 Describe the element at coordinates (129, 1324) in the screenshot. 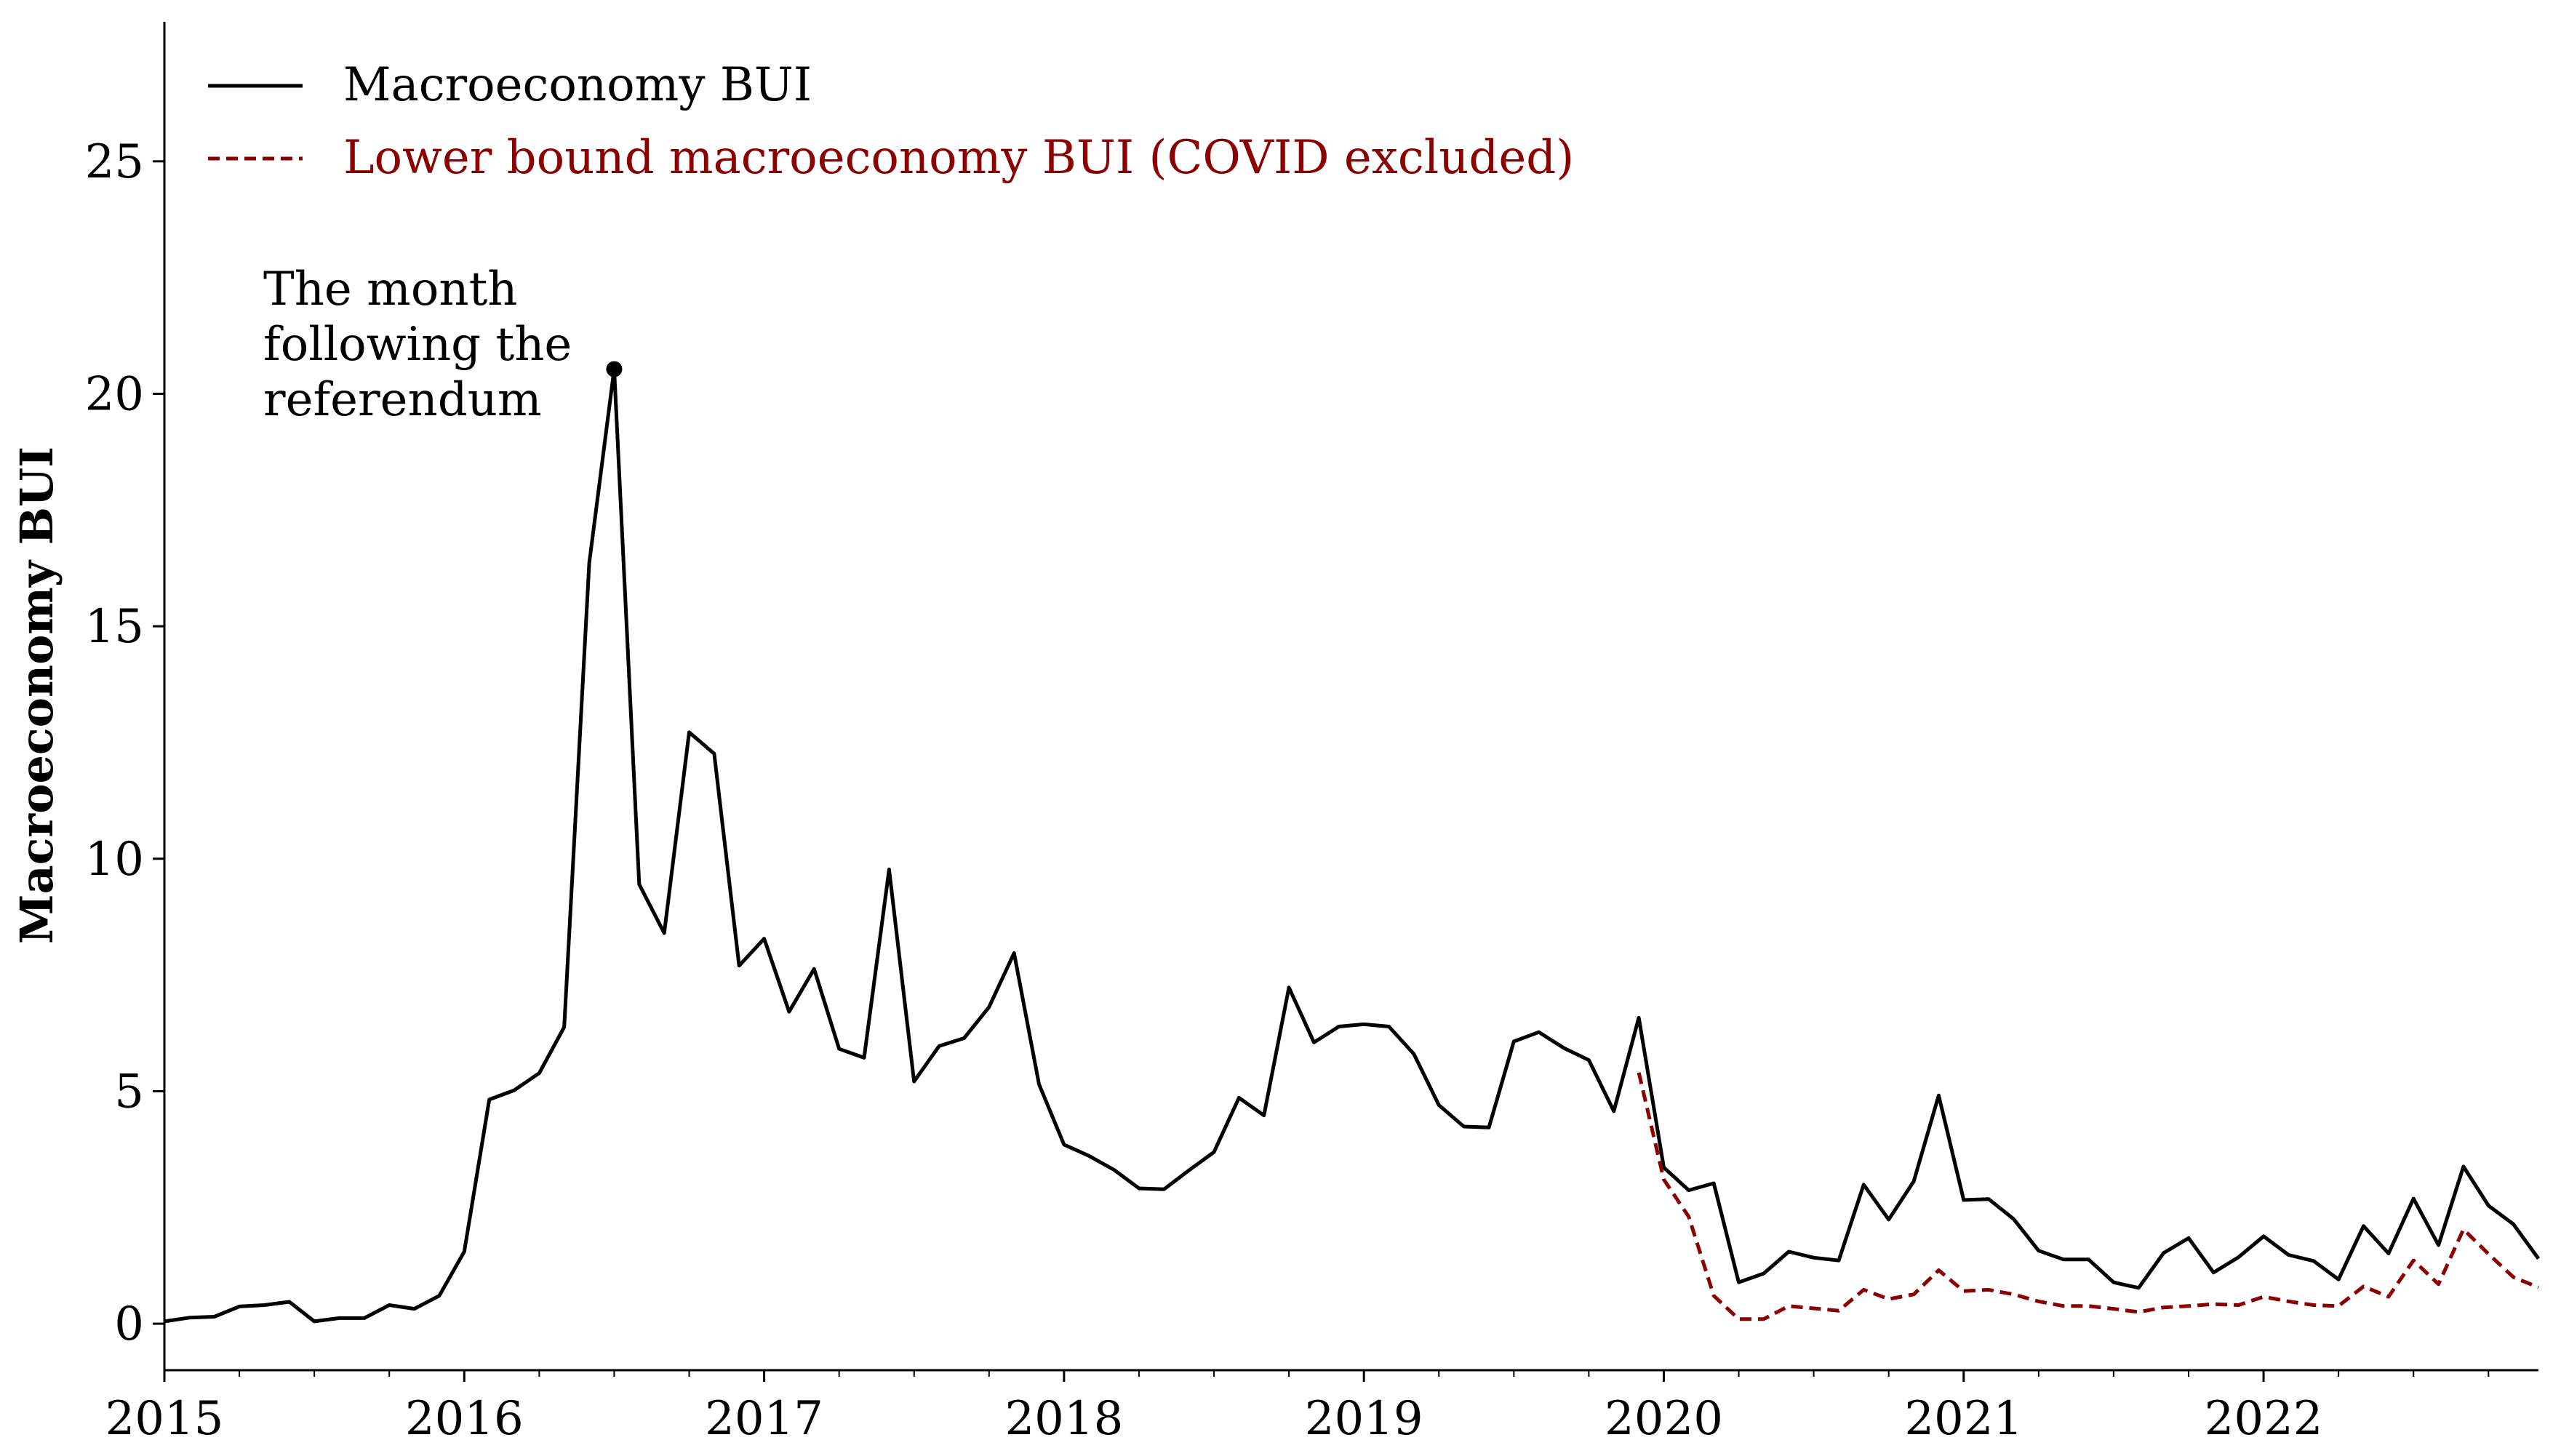

I see `y-tick-label: 0` at that location.